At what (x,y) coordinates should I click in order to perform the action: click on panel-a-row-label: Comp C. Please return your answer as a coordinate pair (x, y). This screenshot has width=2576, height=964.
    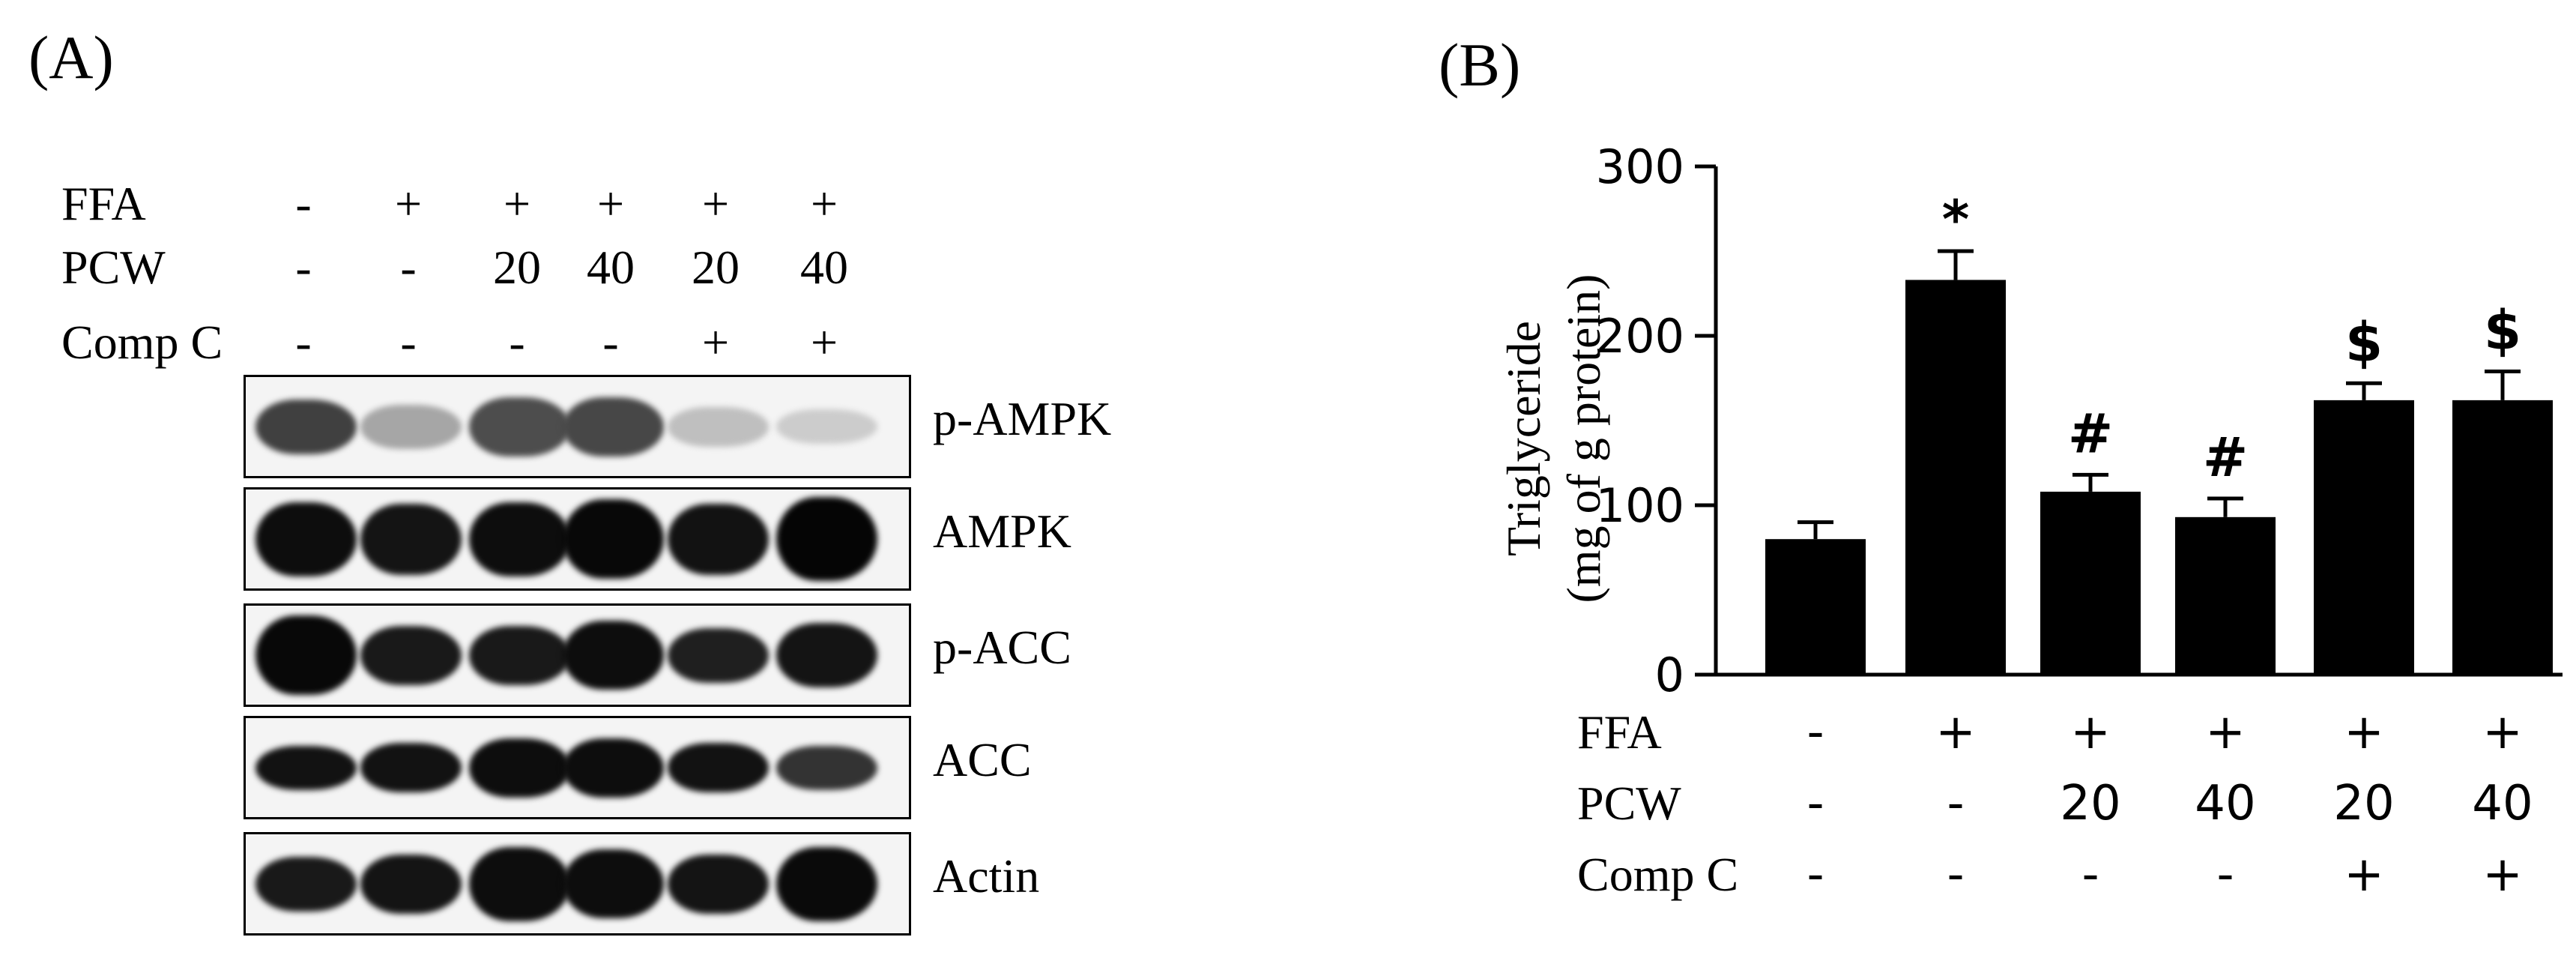
    Looking at the image, I should click on (142, 342).